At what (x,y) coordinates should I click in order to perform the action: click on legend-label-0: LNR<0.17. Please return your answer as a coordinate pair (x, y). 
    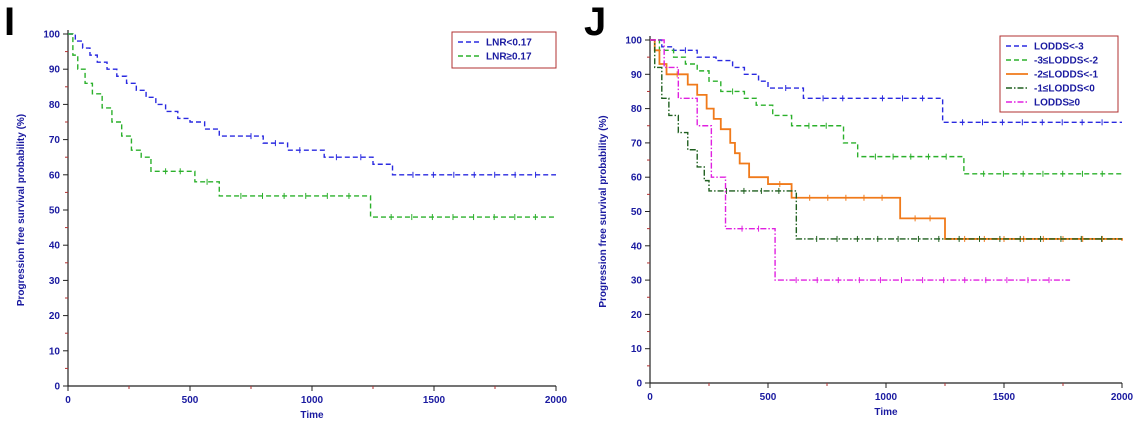
    Looking at the image, I should click on (509, 43).